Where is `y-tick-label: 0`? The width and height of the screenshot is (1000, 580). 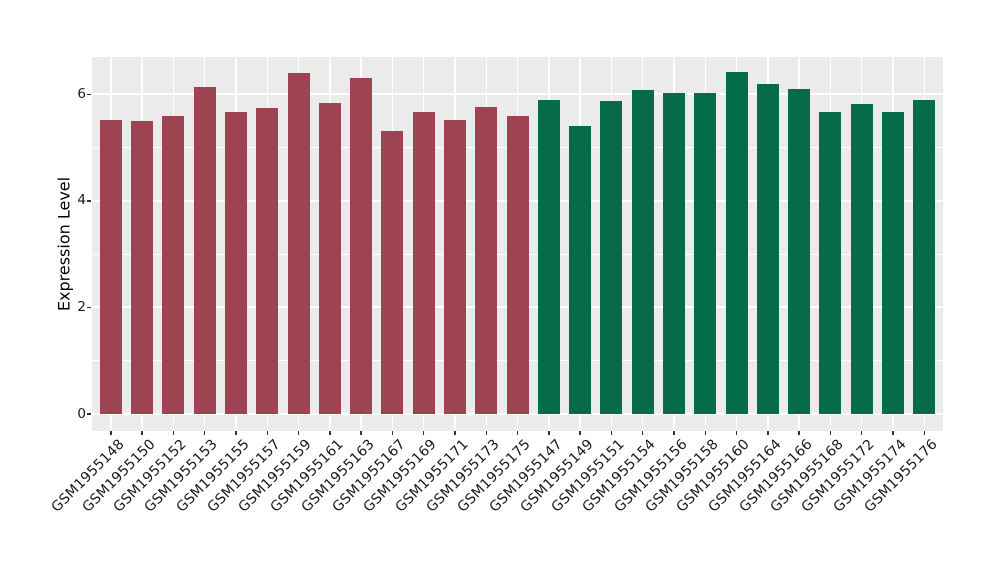 y-tick-label: 0 is located at coordinates (81, 413).